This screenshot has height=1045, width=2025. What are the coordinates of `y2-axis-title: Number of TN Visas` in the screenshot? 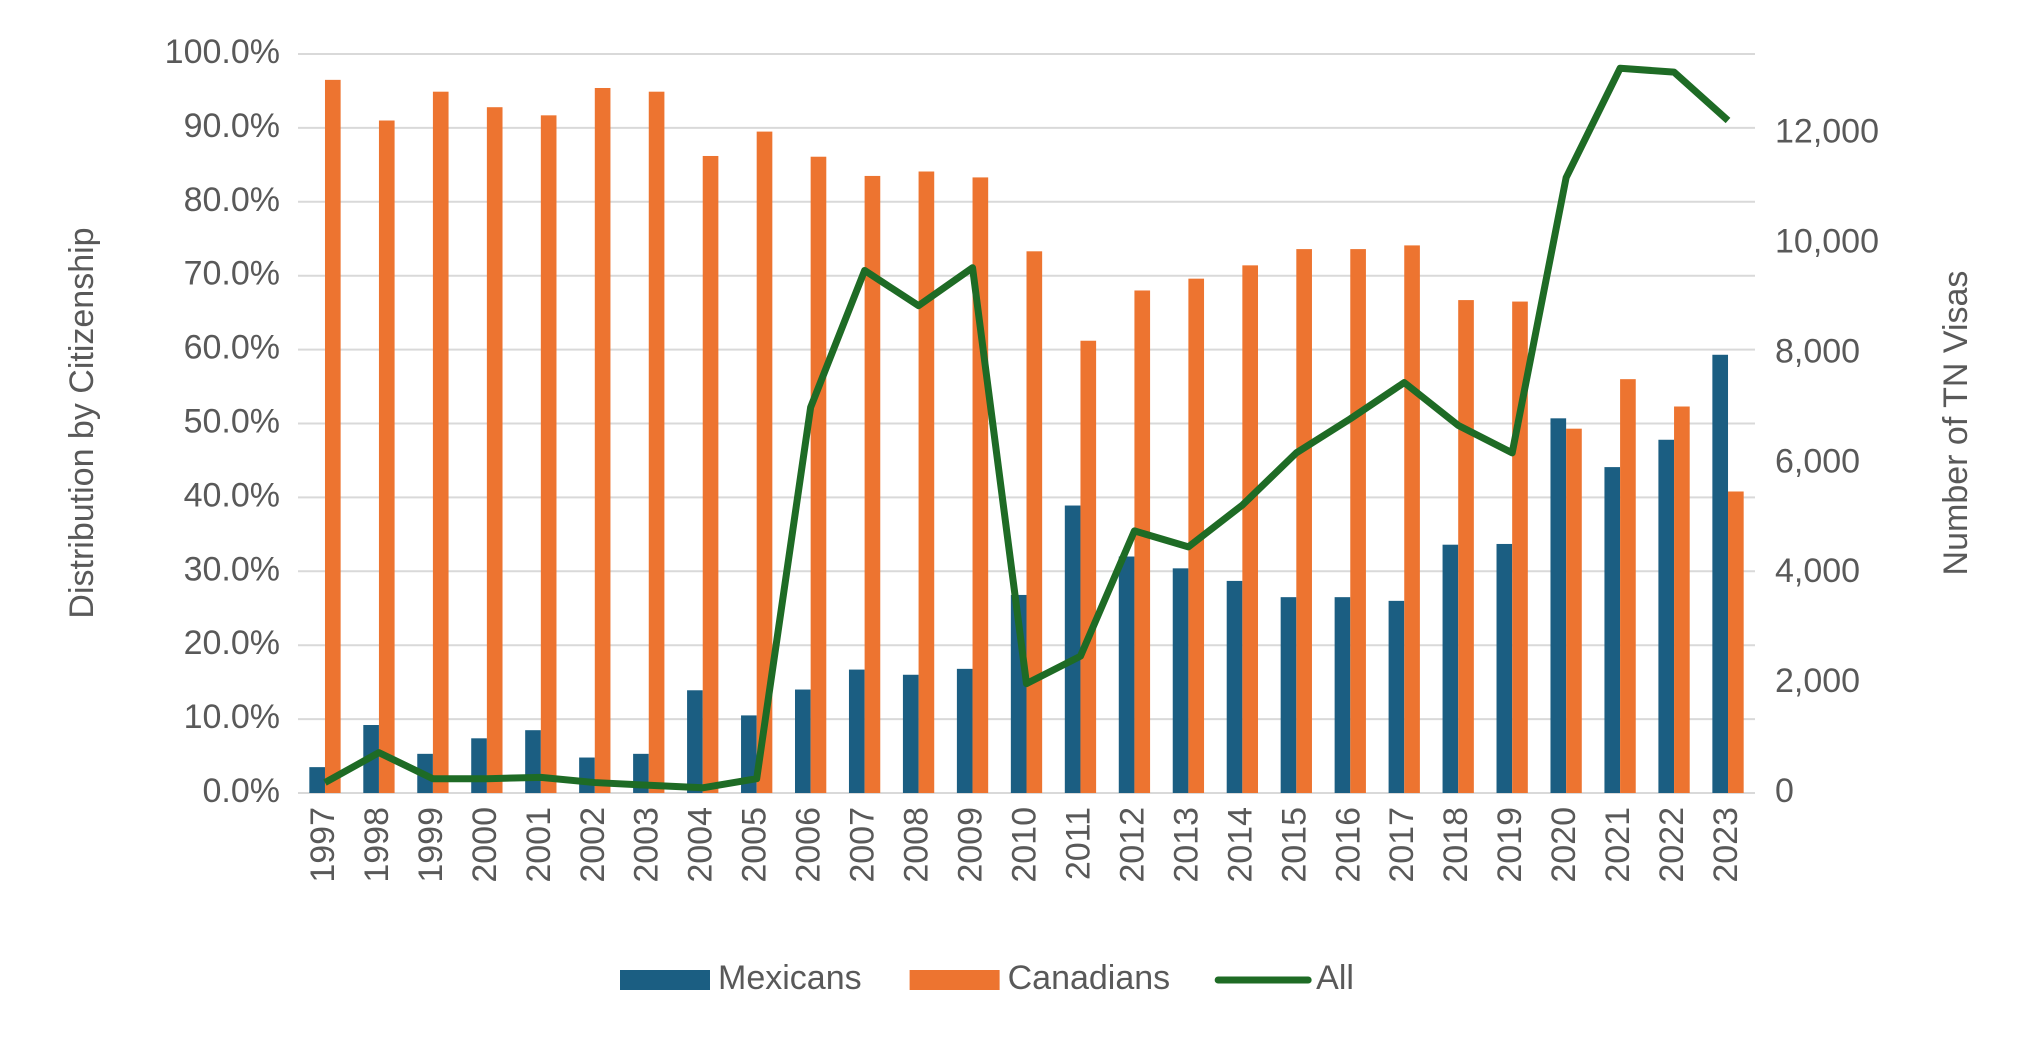 It's located at (1956, 423).